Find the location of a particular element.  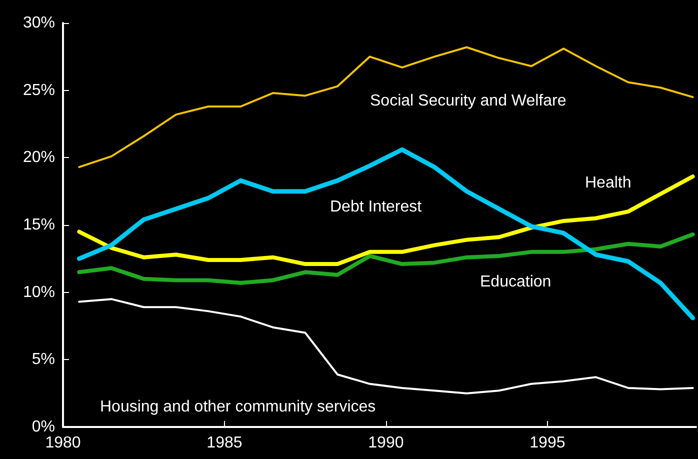

x-tick-label: 1985 is located at coordinates (224, 443).